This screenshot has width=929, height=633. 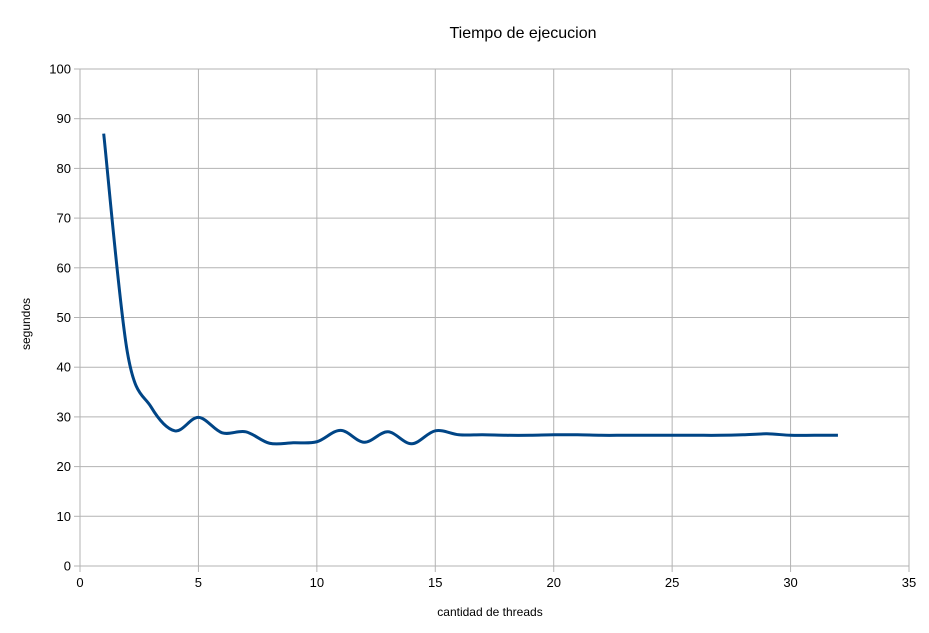 I want to click on x-tick-label: 30, so click(x=790, y=582).